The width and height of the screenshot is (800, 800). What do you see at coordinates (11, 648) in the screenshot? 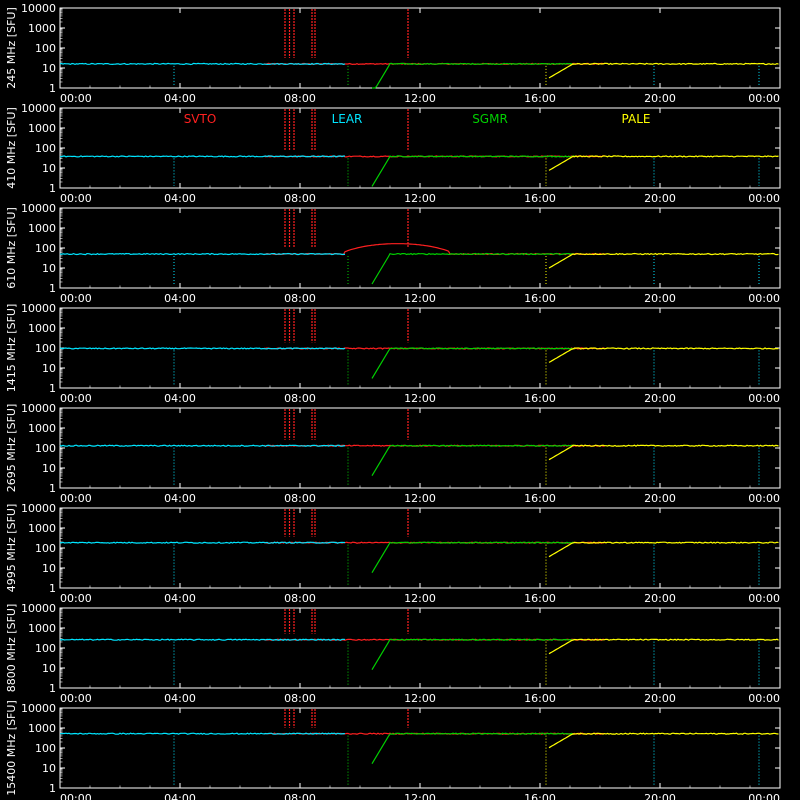
I see `y-axis-label: 8800 MHz [SFU]` at bounding box center [11, 648].